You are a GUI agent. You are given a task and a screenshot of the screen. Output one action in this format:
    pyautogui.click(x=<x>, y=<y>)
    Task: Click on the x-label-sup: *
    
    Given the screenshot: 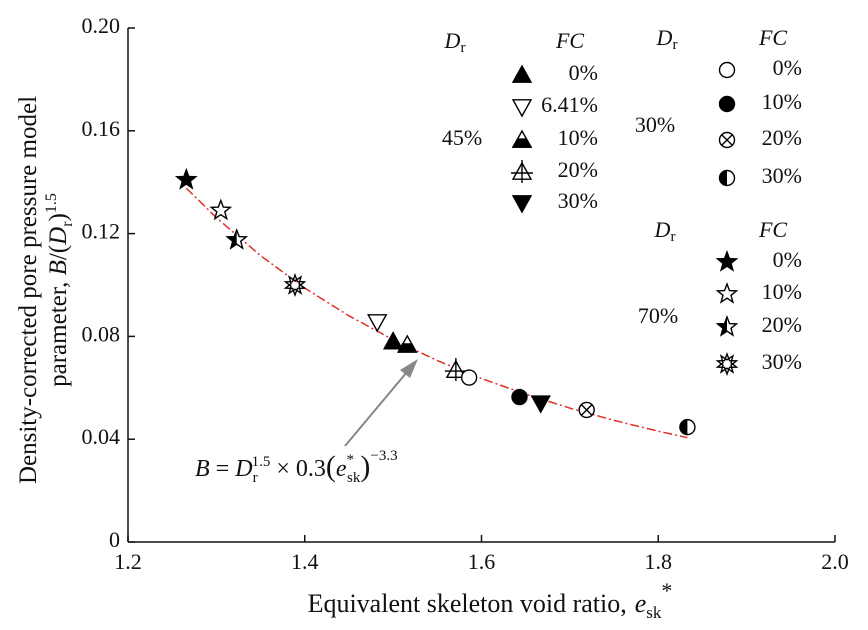 What is the action you would take?
    pyautogui.click(x=666, y=590)
    